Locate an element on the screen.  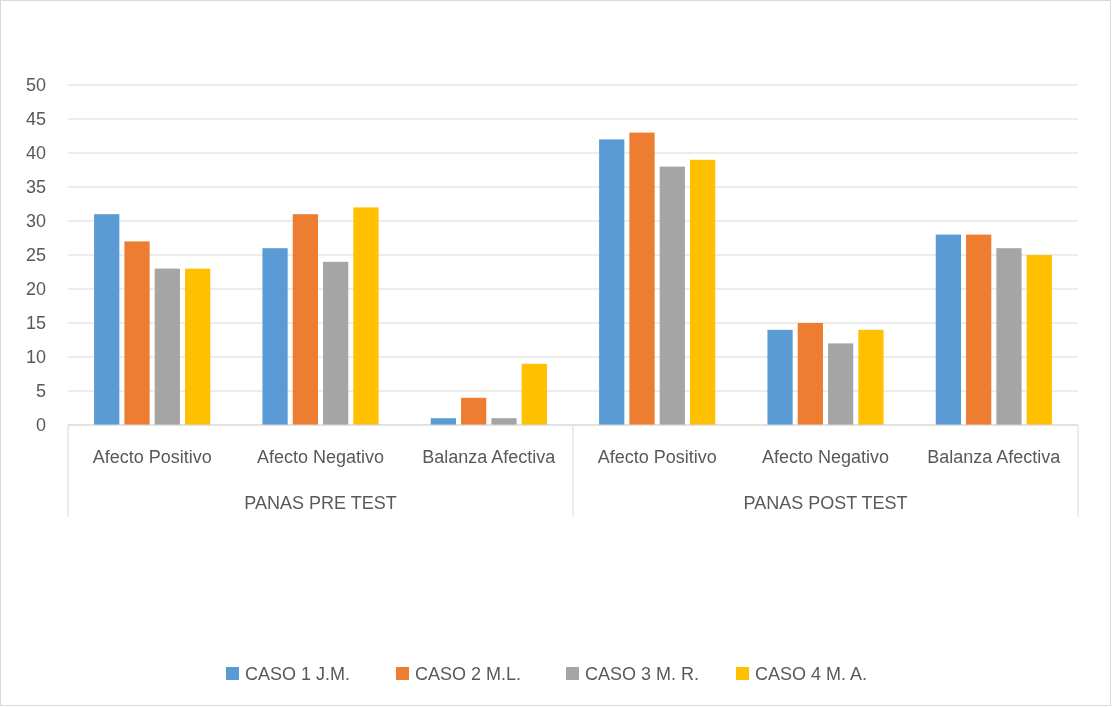
legend-label: CASO 2 M.L. is located at coordinates (468, 674).